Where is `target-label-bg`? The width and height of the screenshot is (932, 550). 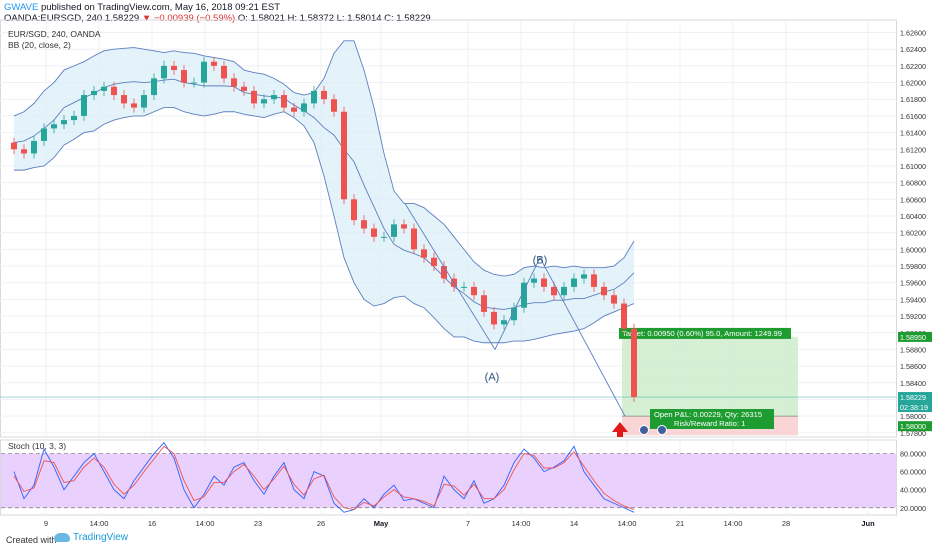 target-label-bg is located at coordinates (705, 333).